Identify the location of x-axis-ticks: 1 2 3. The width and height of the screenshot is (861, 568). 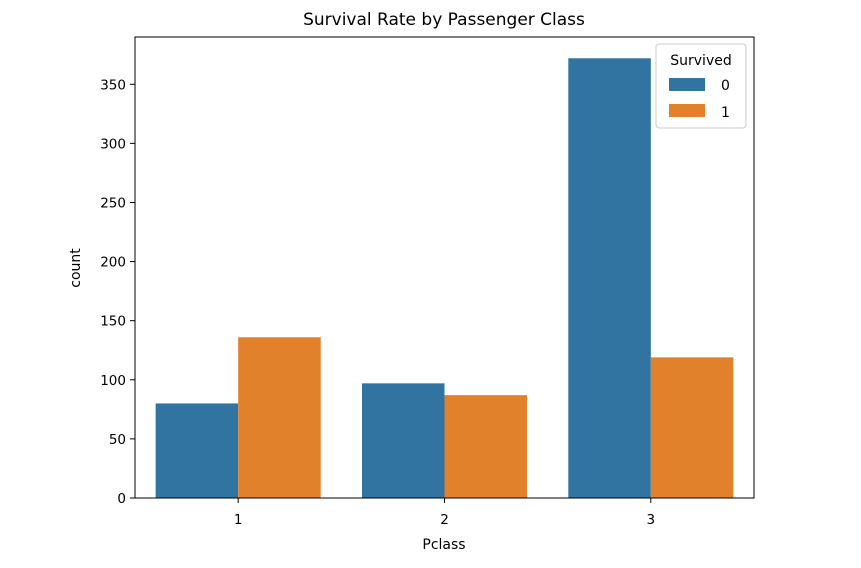
(444, 513).